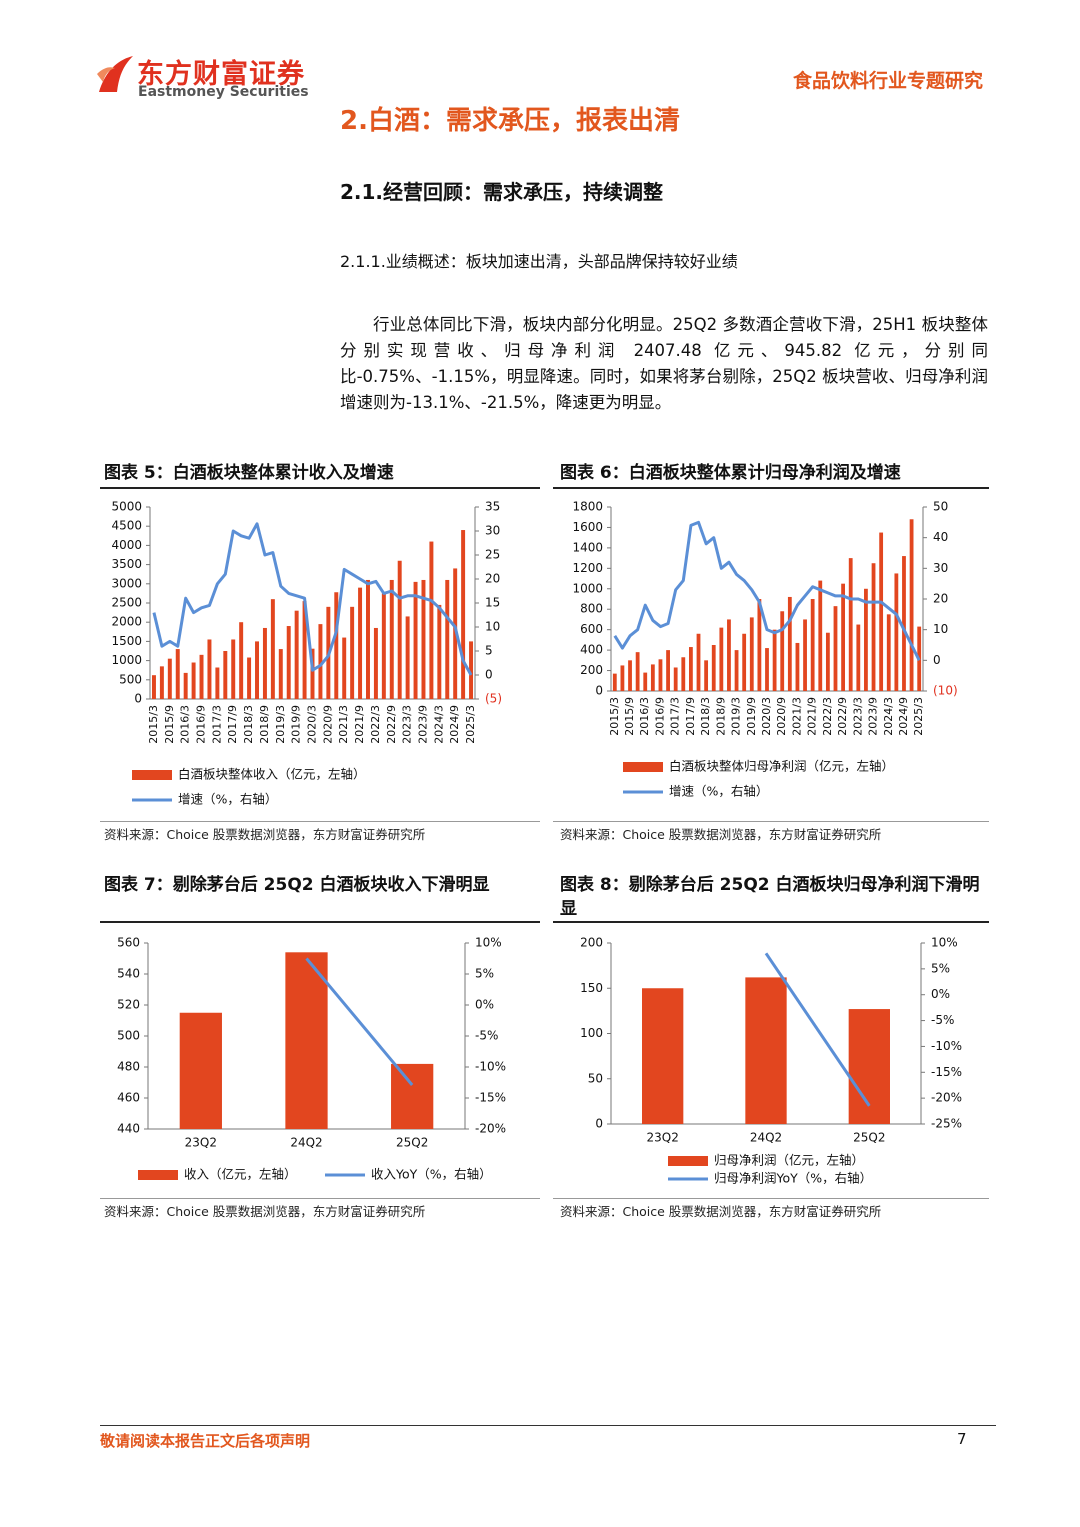 Image resolution: width=1080 pixels, height=1527 pixels. I want to click on y-tick-label: 4000, so click(126, 545).